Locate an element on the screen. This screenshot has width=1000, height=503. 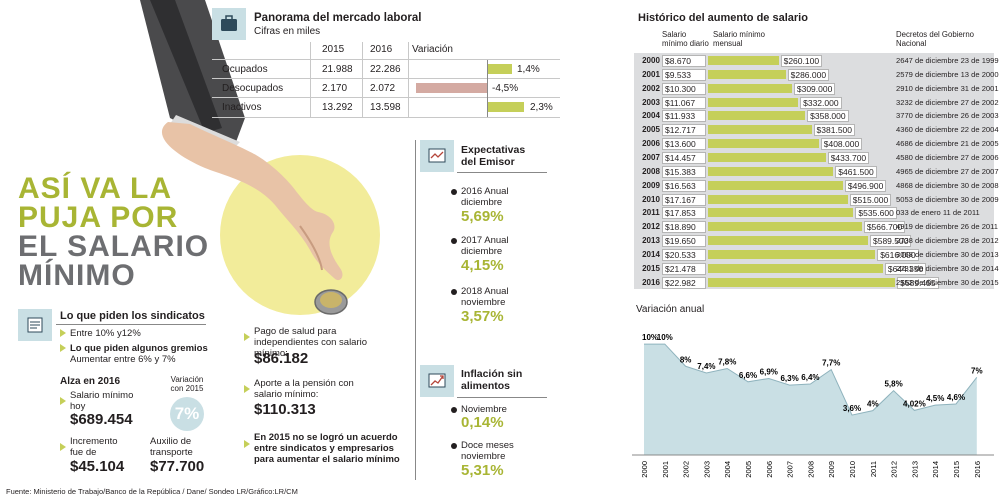
x-tick-label: 2011 is located at coordinates (873, 469).